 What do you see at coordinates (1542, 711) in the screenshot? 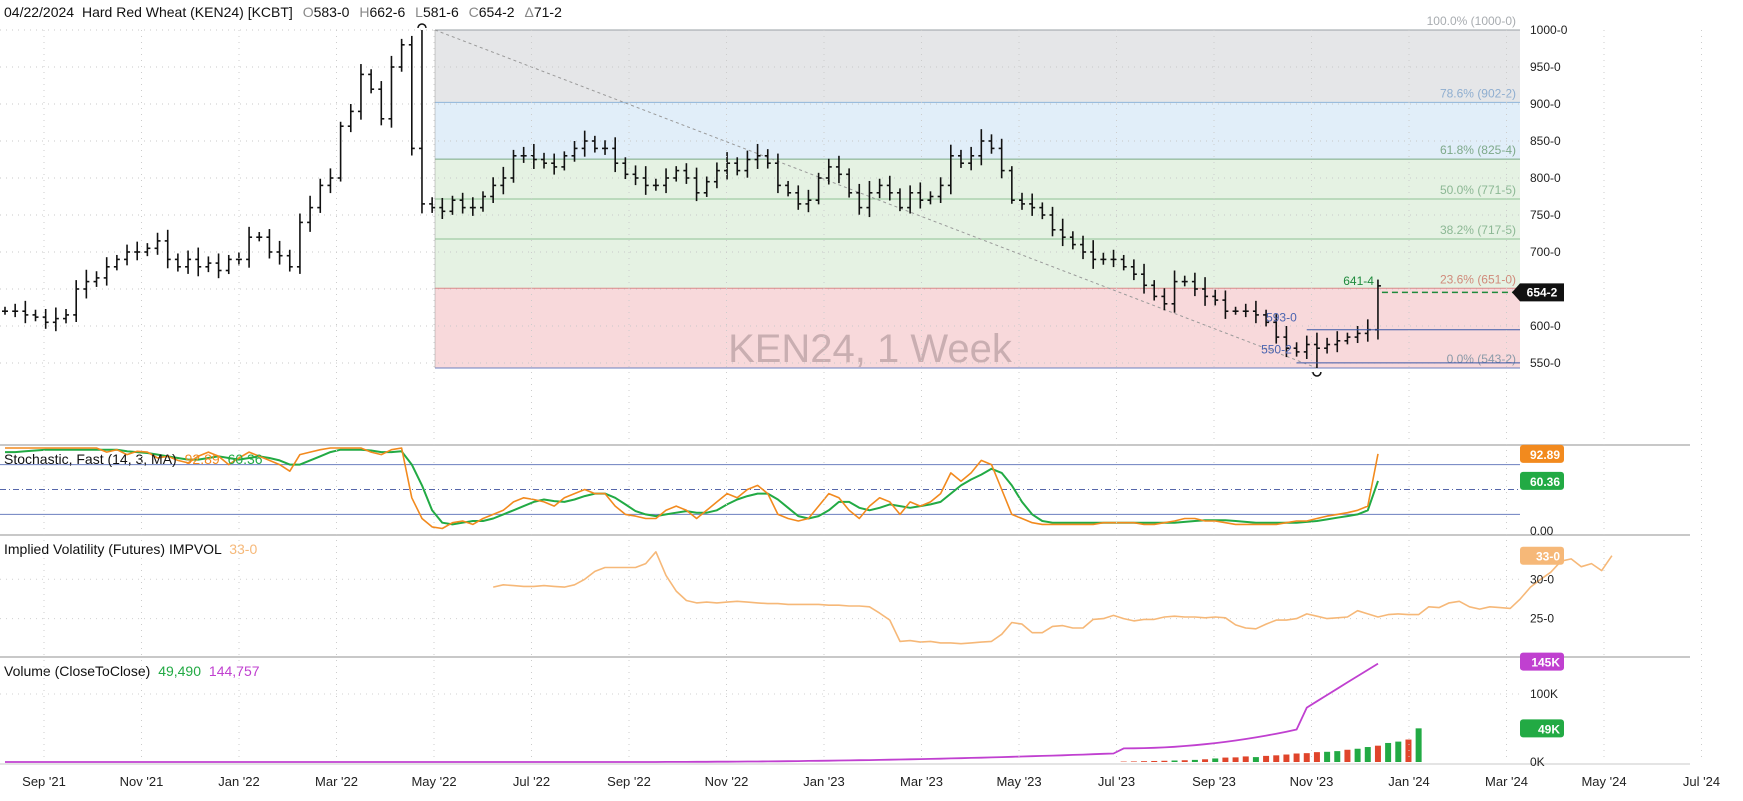
I see `volume-axis: 100K 0K 145K 49K` at bounding box center [1542, 711].